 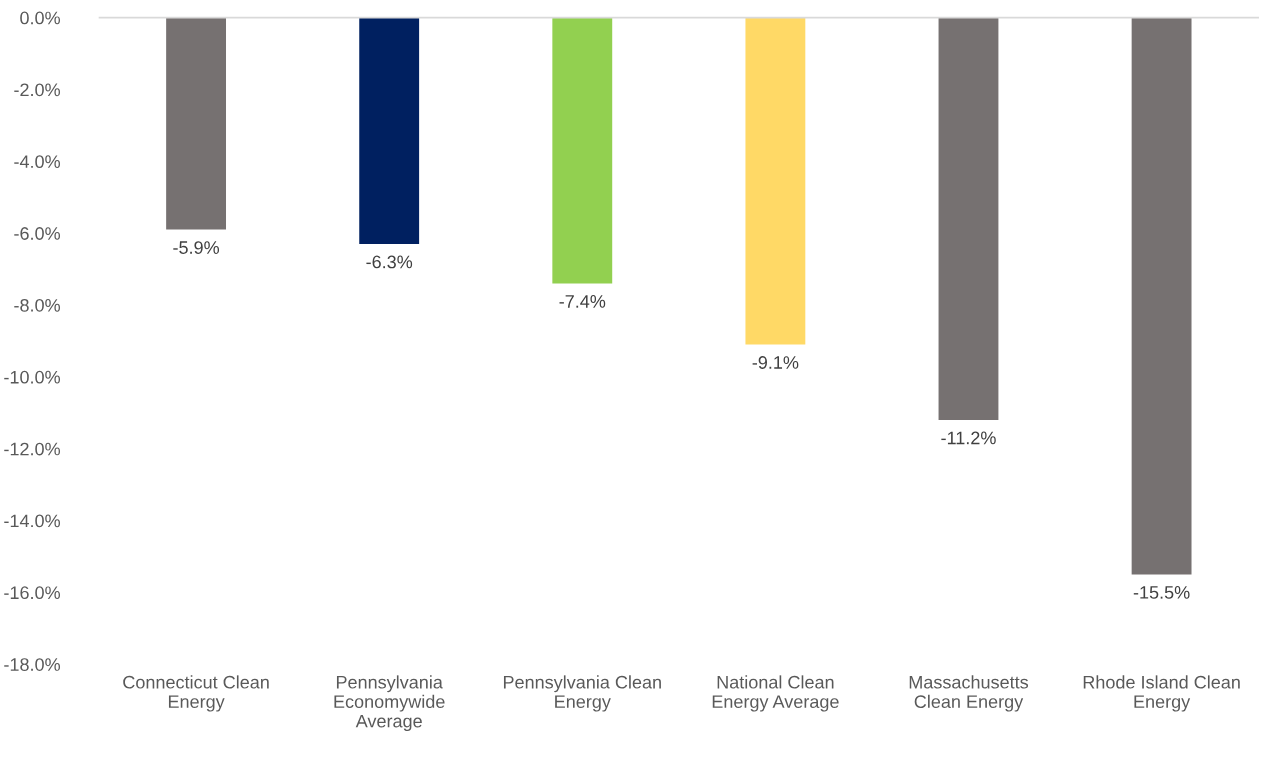 What do you see at coordinates (775, 693) in the screenshot?
I see `x-tick-label: National Clean Energy Average` at bounding box center [775, 693].